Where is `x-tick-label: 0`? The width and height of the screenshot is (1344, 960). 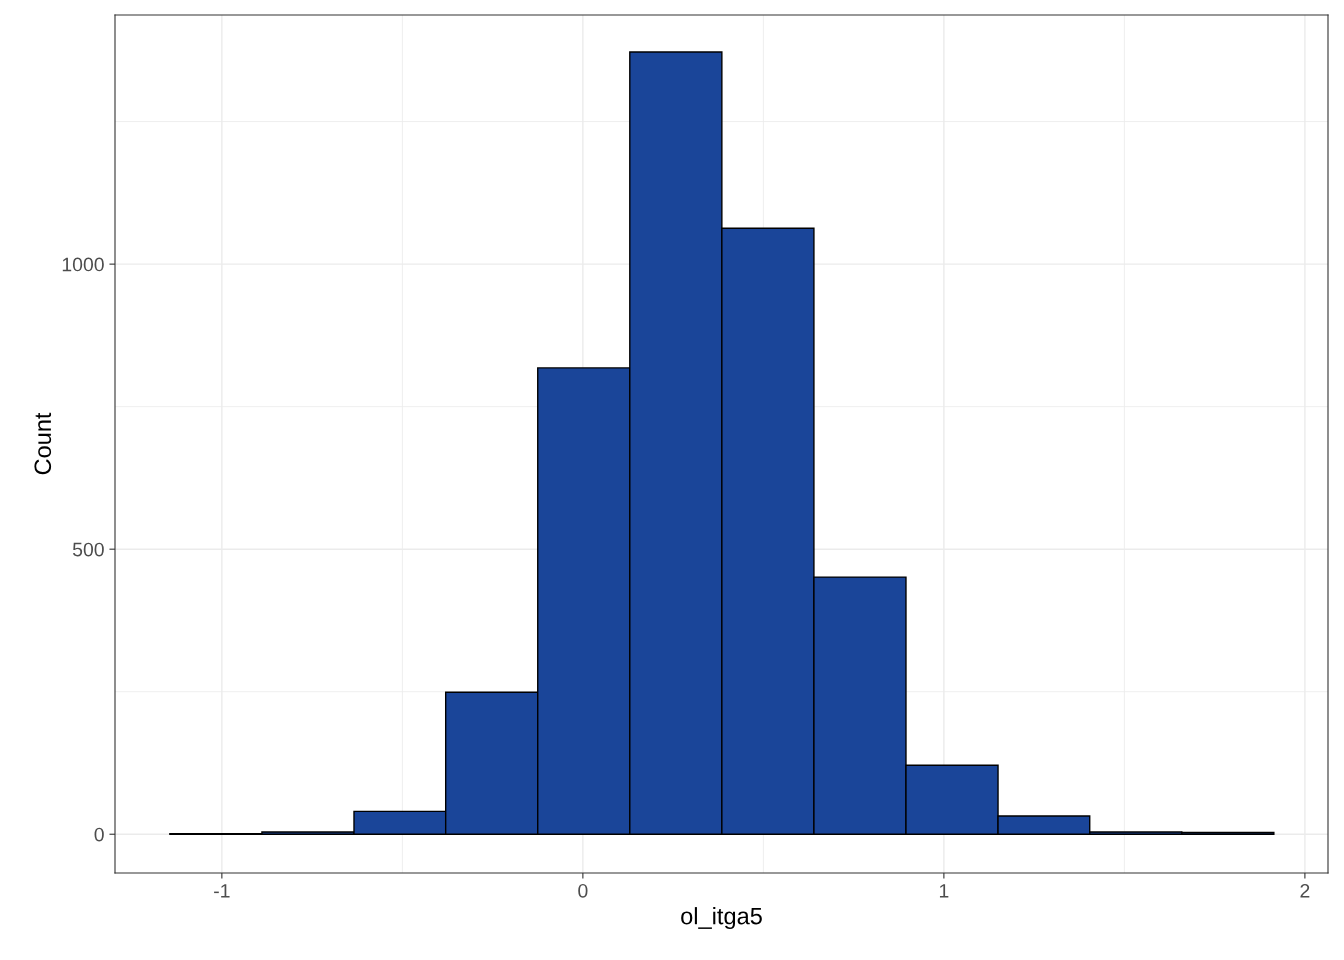 x-tick-label: 0 is located at coordinates (583, 890).